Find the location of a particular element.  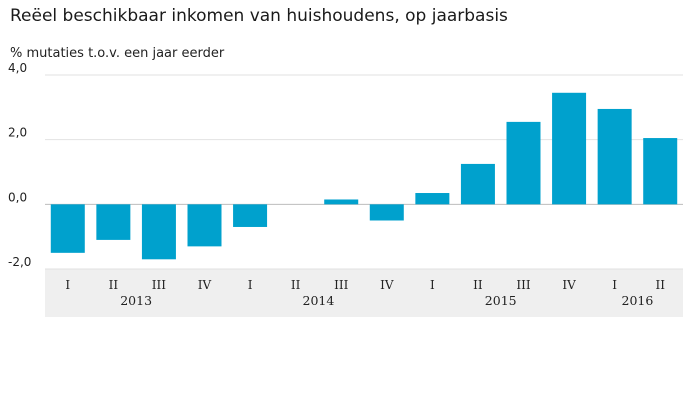

year-label: 2016 is located at coordinates (638, 300).